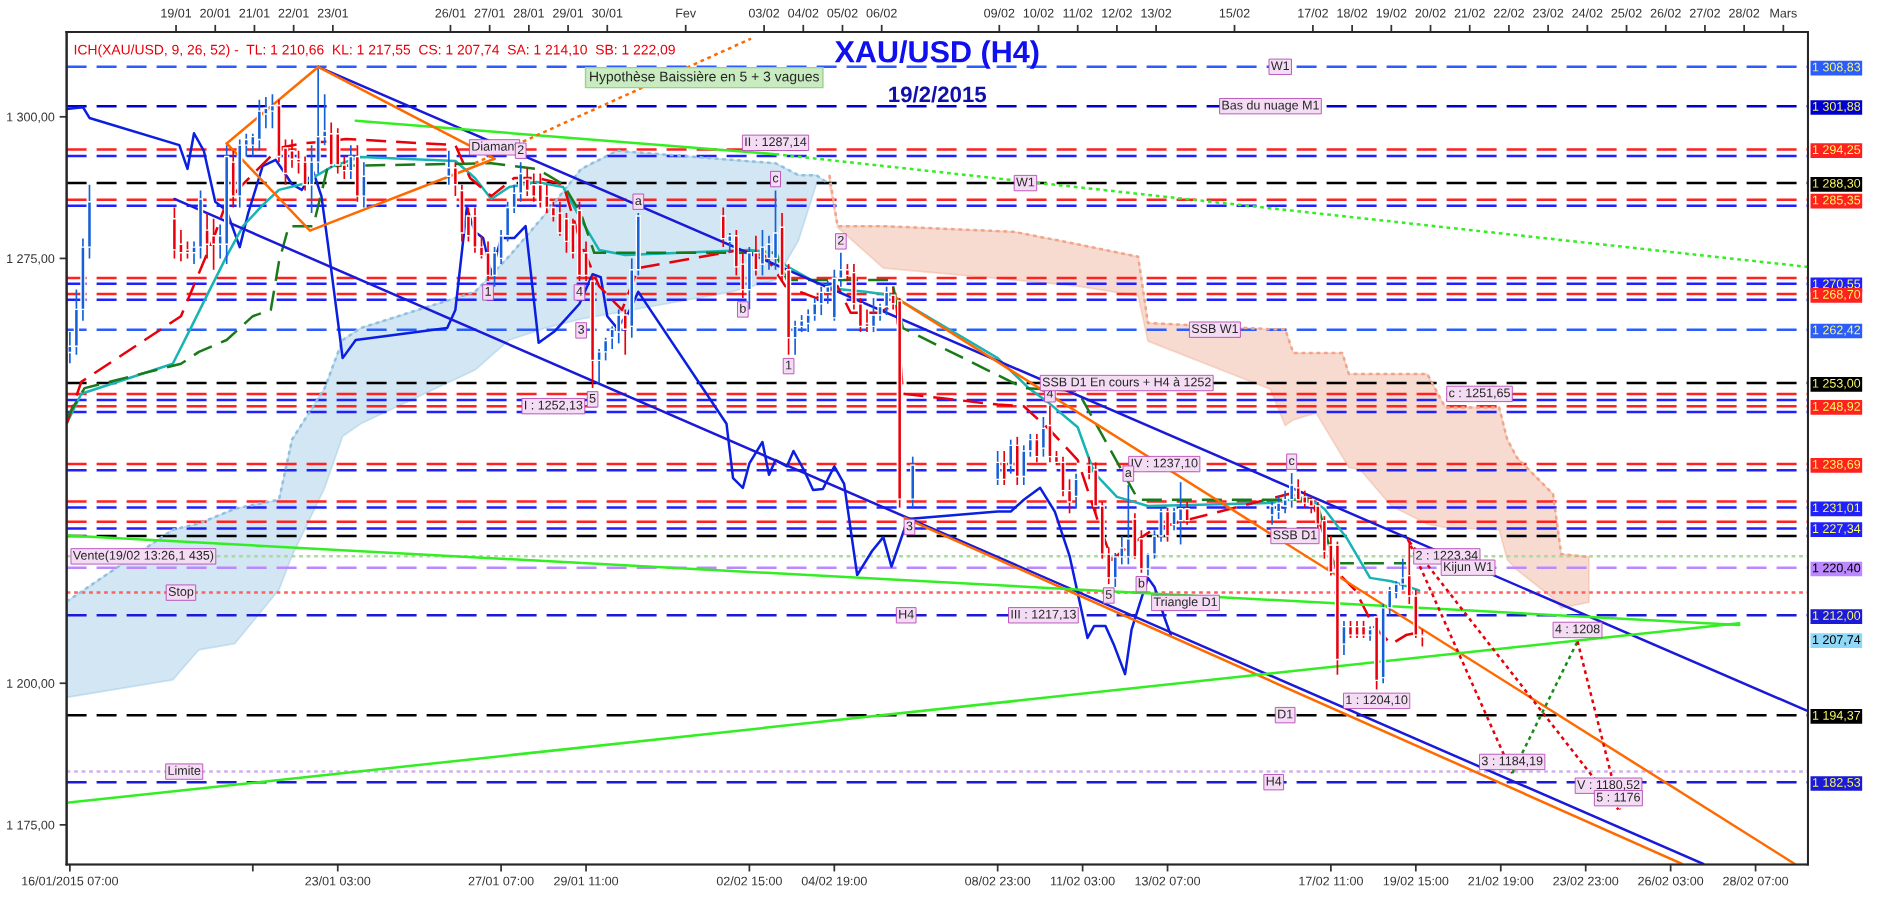 This screenshot has width=1903, height=910. Describe the element at coordinates (881, 13) in the screenshot. I see `x2-tick-label: 06/02` at that location.